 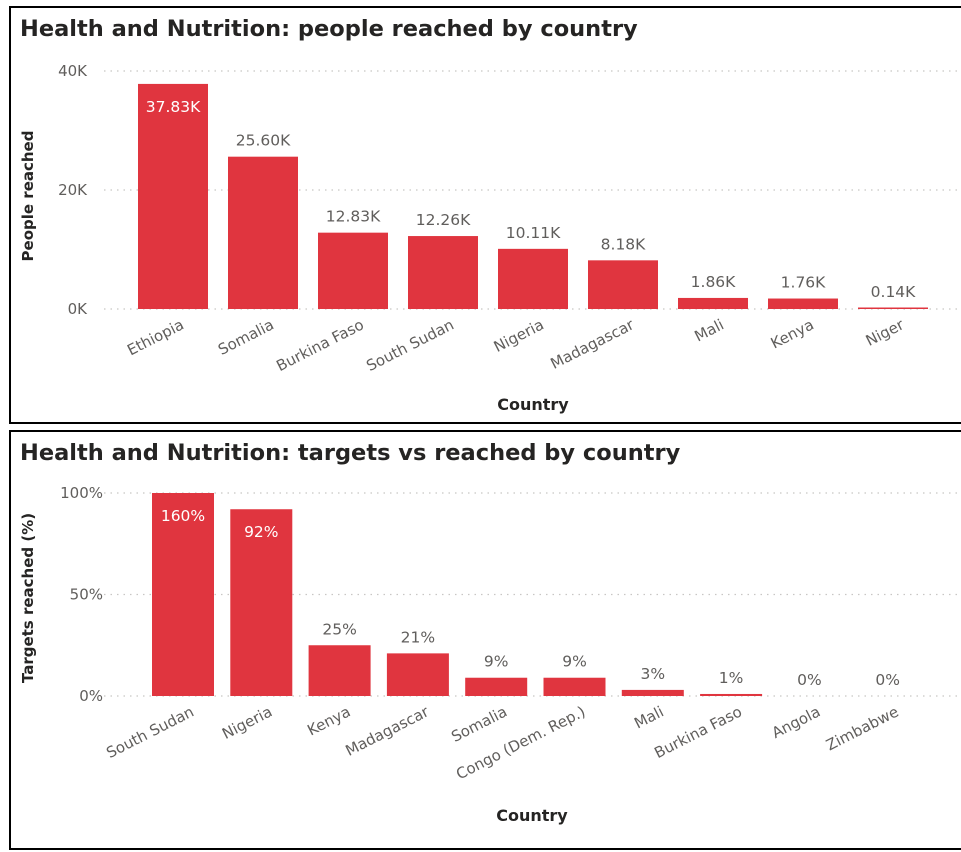 What do you see at coordinates (893, 308) in the screenshot?
I see `bar-niger` at bounding box center [893, 308].